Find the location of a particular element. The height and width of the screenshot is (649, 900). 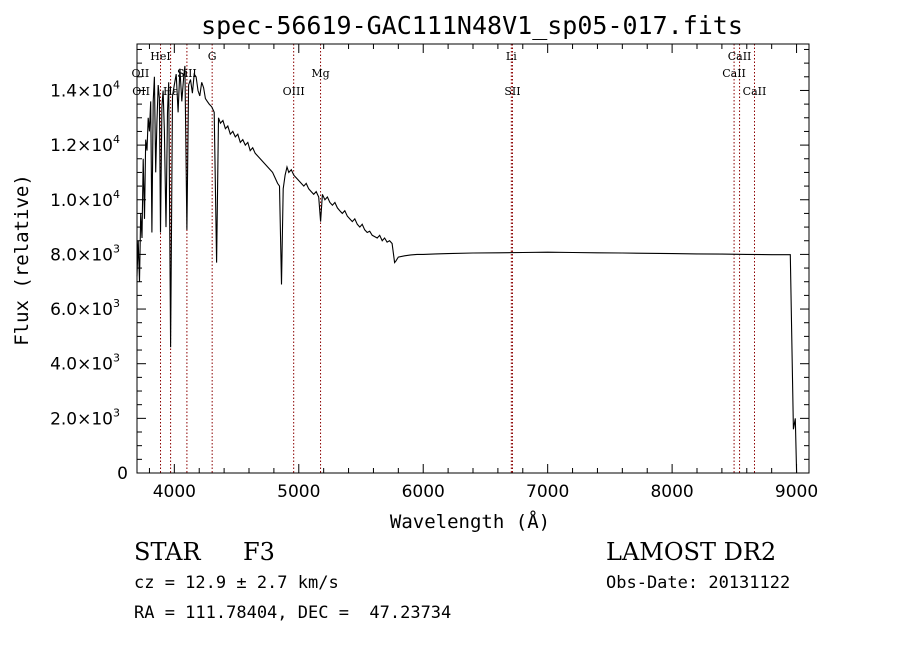

line-label: Hε is located at coordinates (171, 91).